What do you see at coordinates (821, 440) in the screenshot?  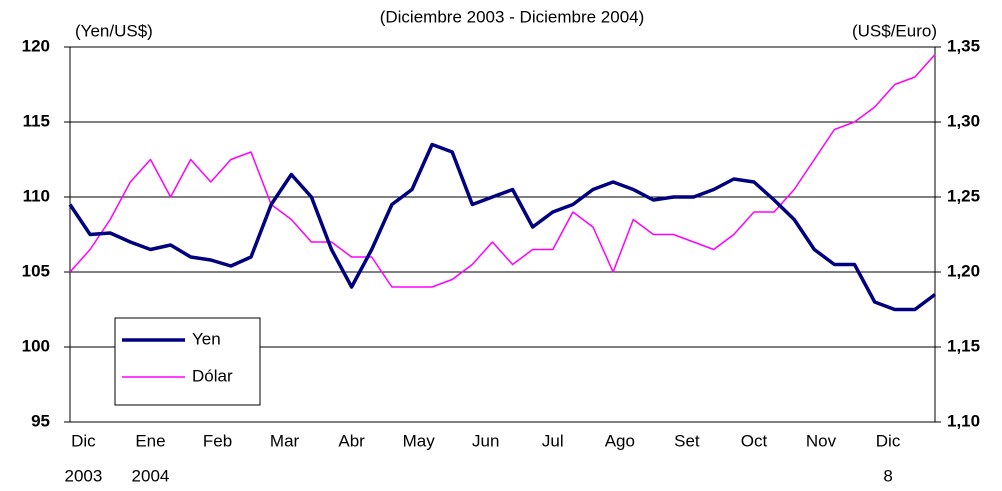 I see `x-tick-label: Nov` at bounding box center [821, 440].